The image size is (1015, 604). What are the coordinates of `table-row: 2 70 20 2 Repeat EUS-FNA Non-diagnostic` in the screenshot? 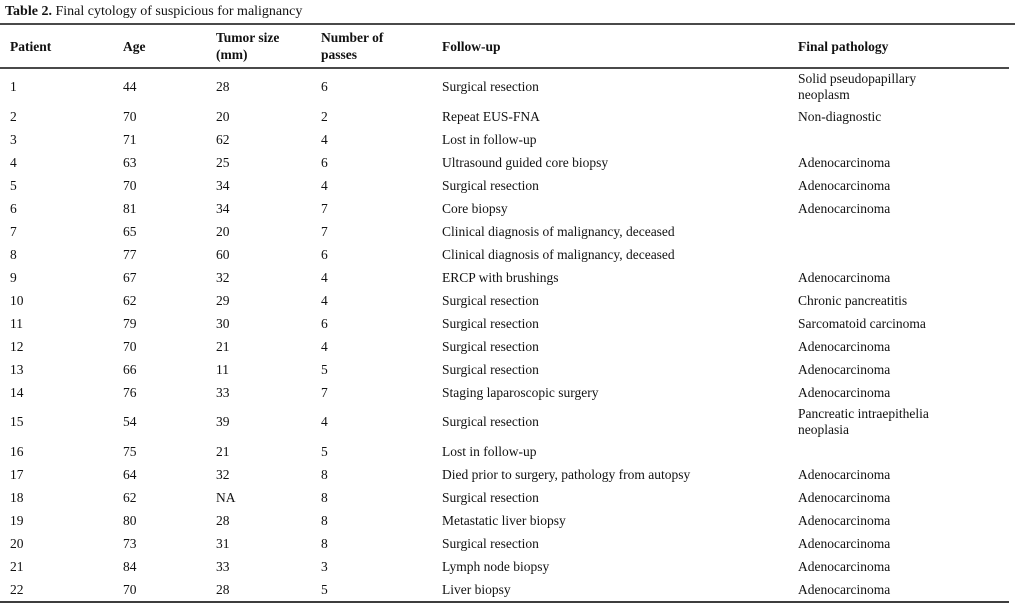 It's located at (504, 116).